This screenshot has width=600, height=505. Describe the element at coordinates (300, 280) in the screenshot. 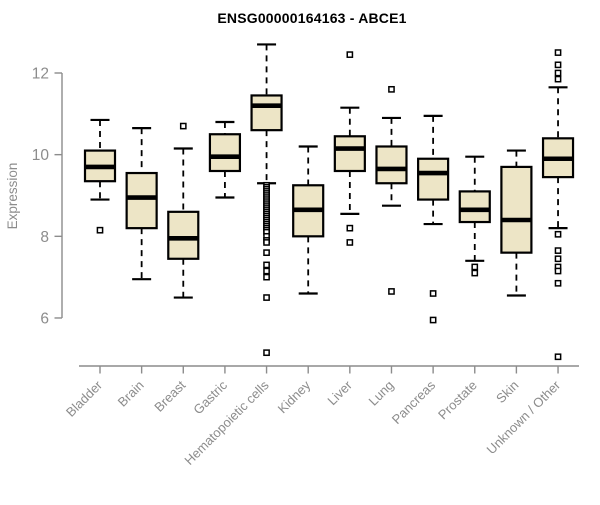

I see `box-group-kidney: Kidney` at that location.